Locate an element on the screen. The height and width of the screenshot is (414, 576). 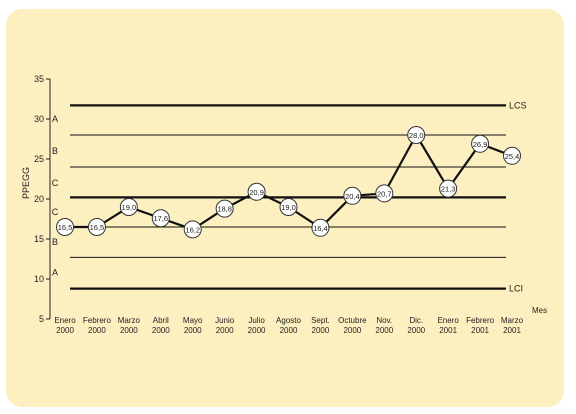
data-label: 16,4 is located at coordinates (320, 228).